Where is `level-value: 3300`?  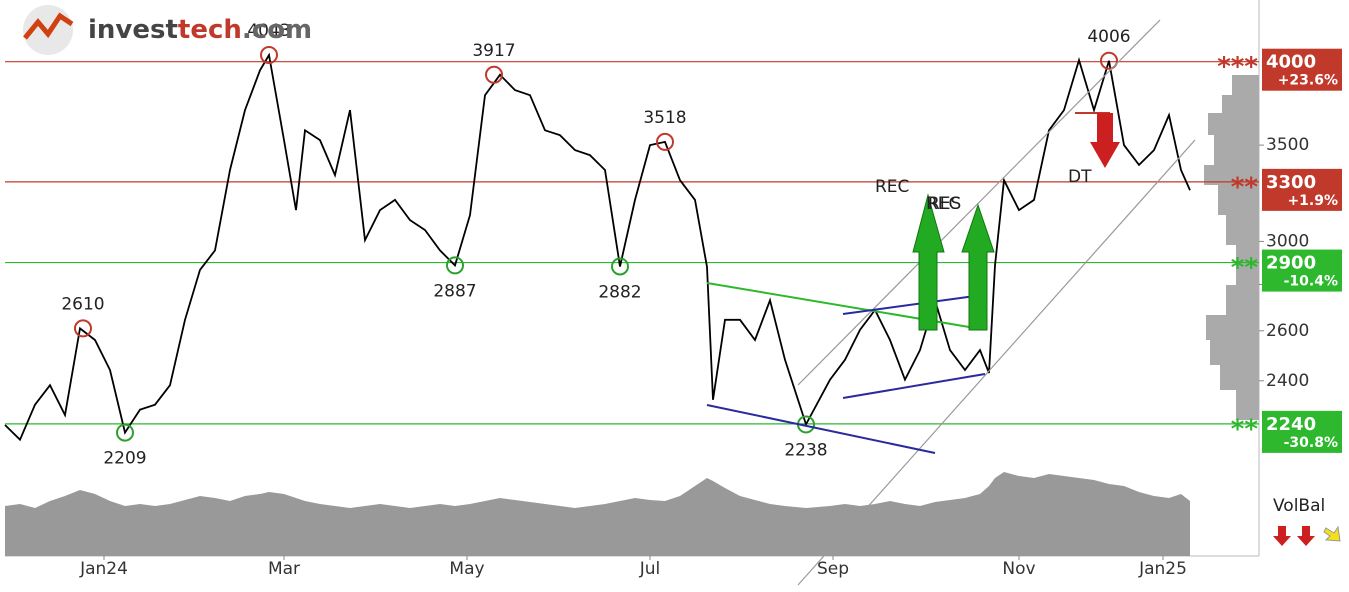
level-value: 3300 is located at coordinates (1291, 182).